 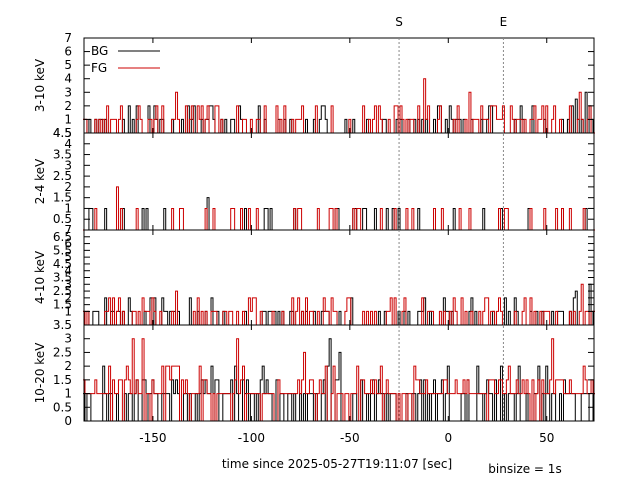 I want to click on legend: BG FG, so click(x=125, y=59).